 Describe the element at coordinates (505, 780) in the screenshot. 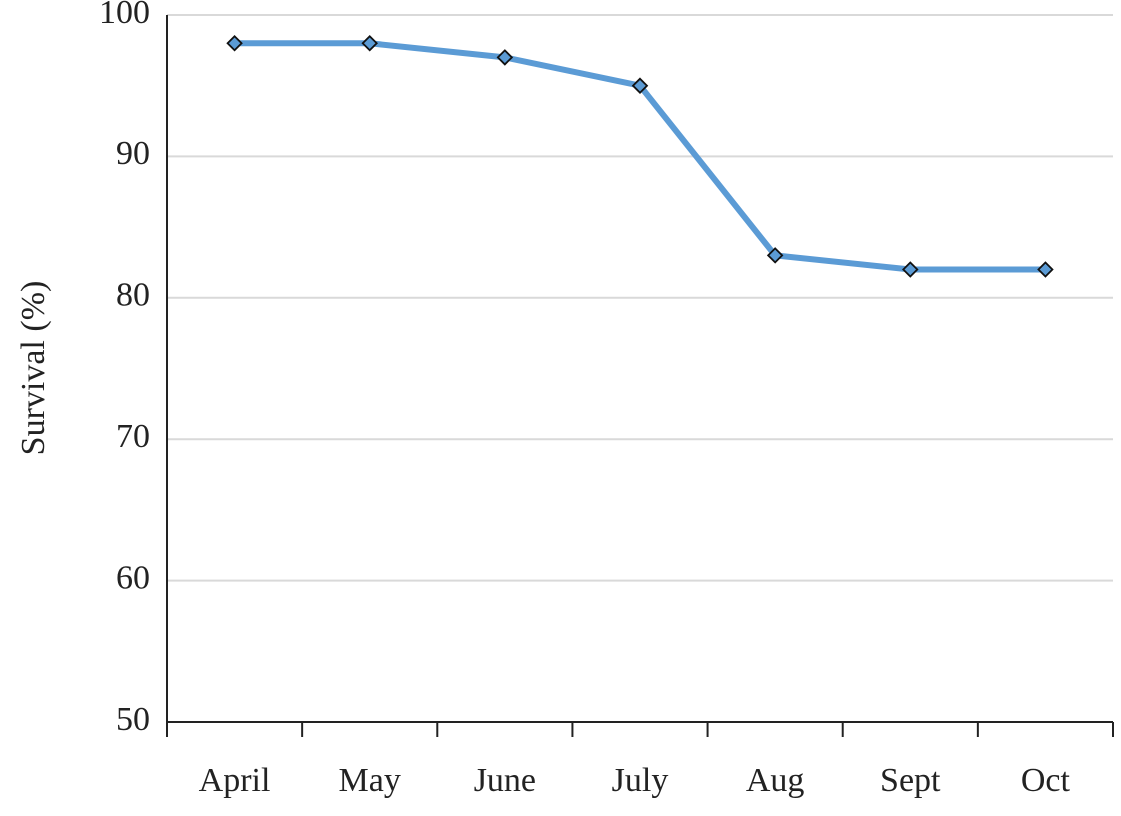

I see `x-tick-label: June` at that location.